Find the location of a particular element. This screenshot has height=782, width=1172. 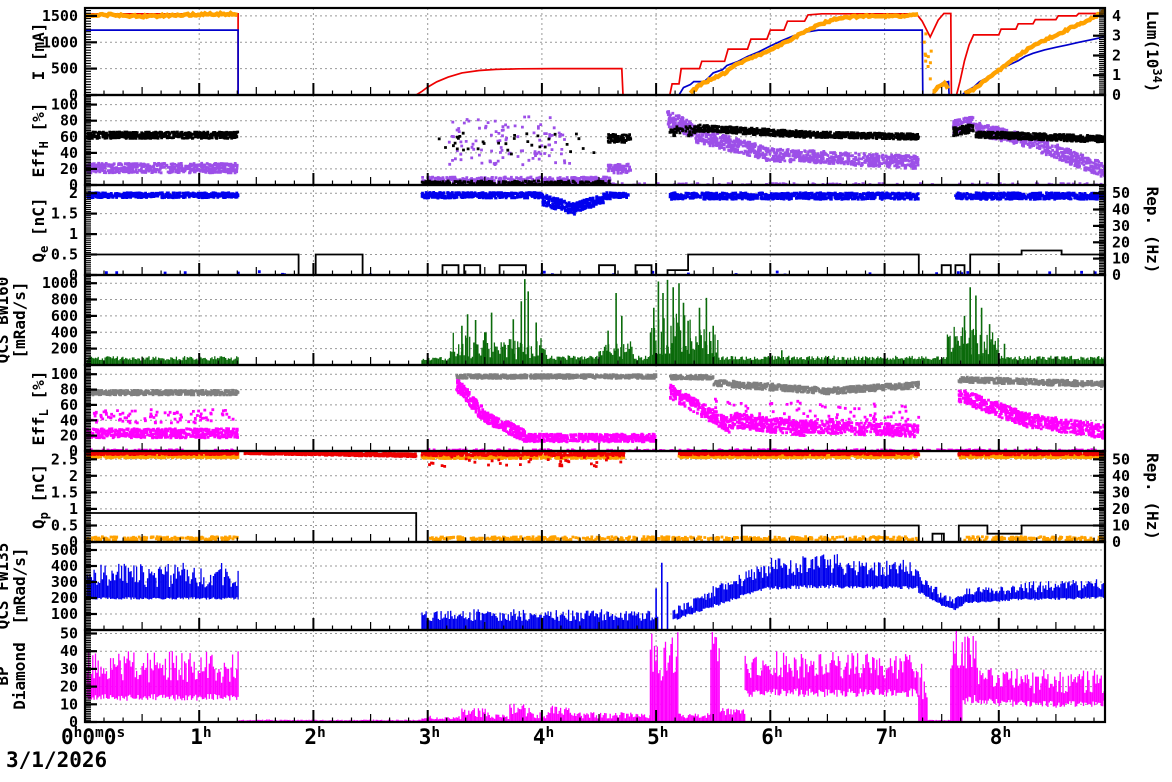

x-tick-label: 7h is located at coordinates (886, 737).